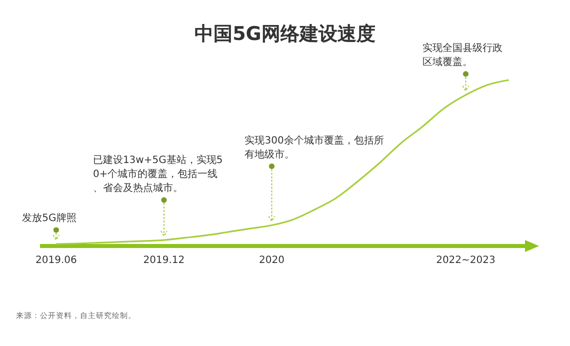 This screenshot has width=570, height=346. Describe the element at coordinates (49, 218) in the screenshot. I see `annotation: 发放5G牌照` at that location.